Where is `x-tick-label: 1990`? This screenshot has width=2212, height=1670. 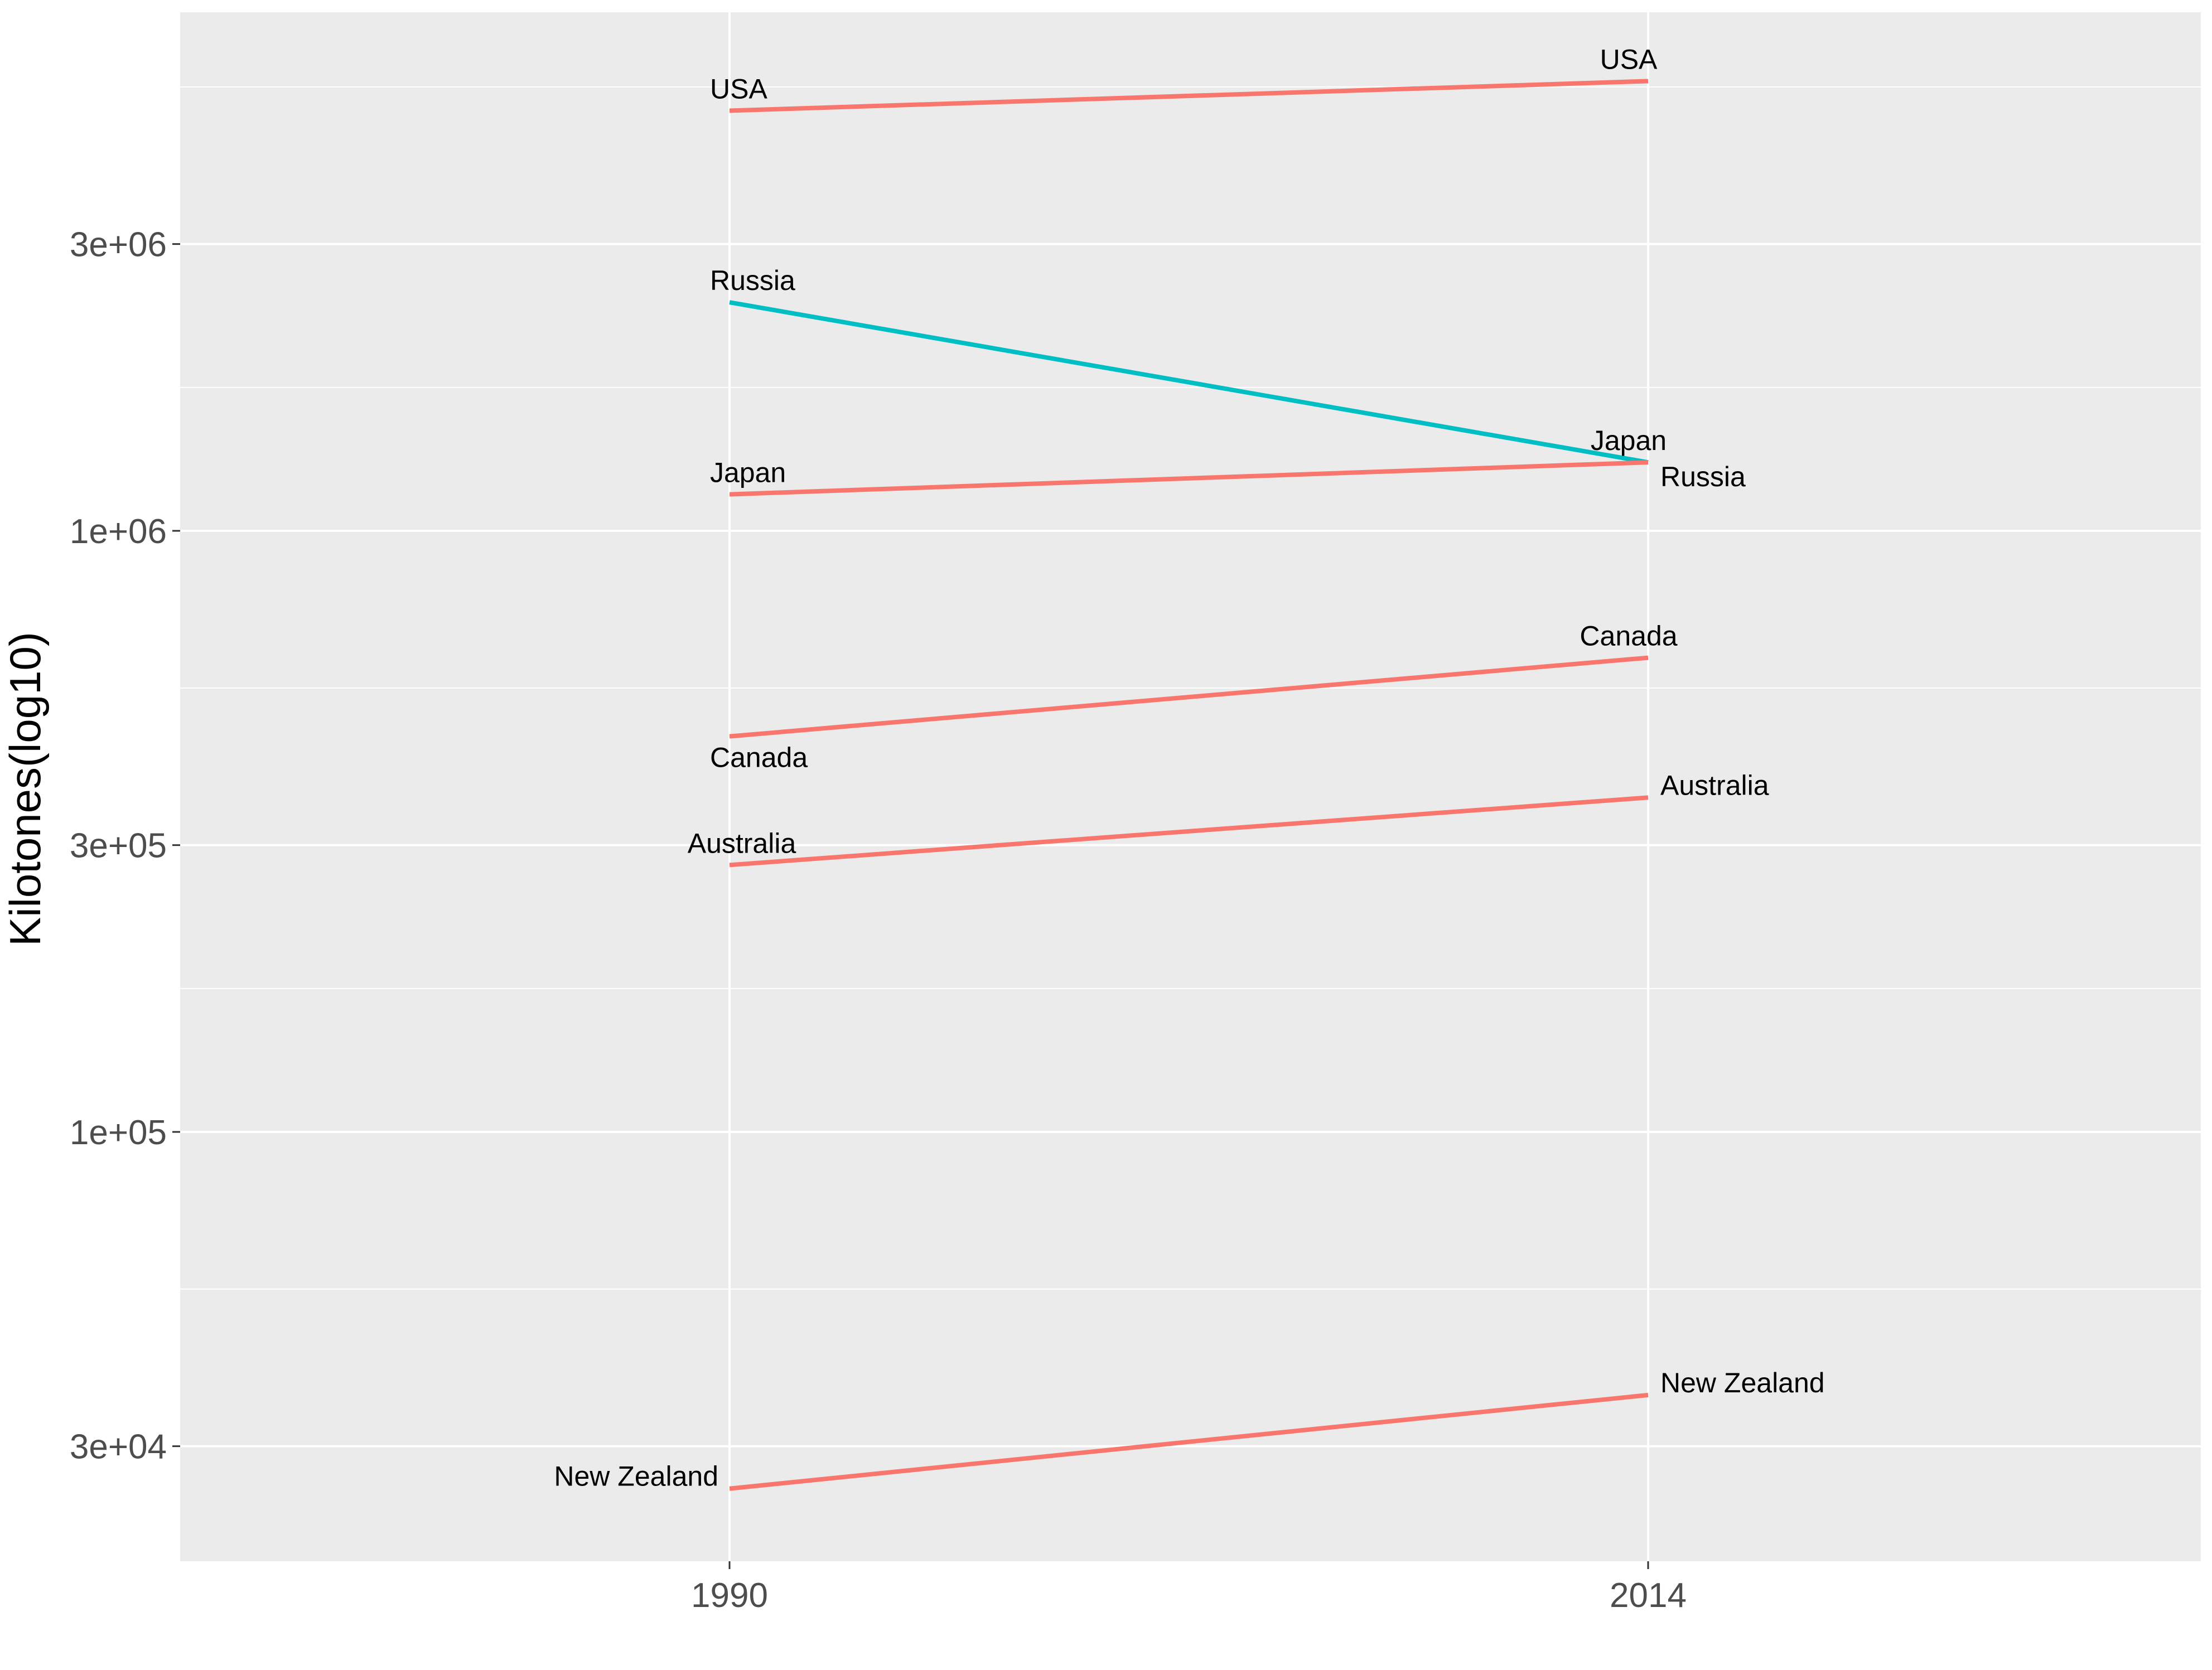
x-tick-label: 1990 is located at coordinates (730, 1595).